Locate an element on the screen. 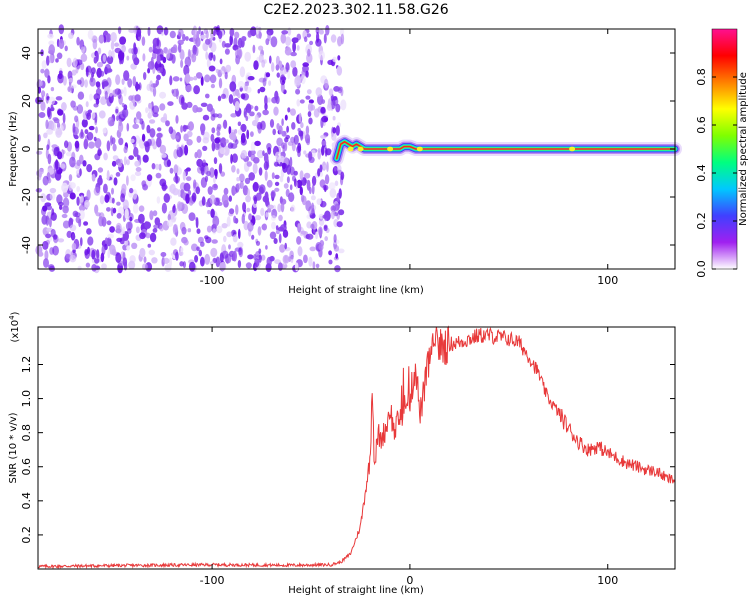 The image size is (750, 600). spectrogram-xlabel: Height of straight line (km) is located at coordinates (356, 290).